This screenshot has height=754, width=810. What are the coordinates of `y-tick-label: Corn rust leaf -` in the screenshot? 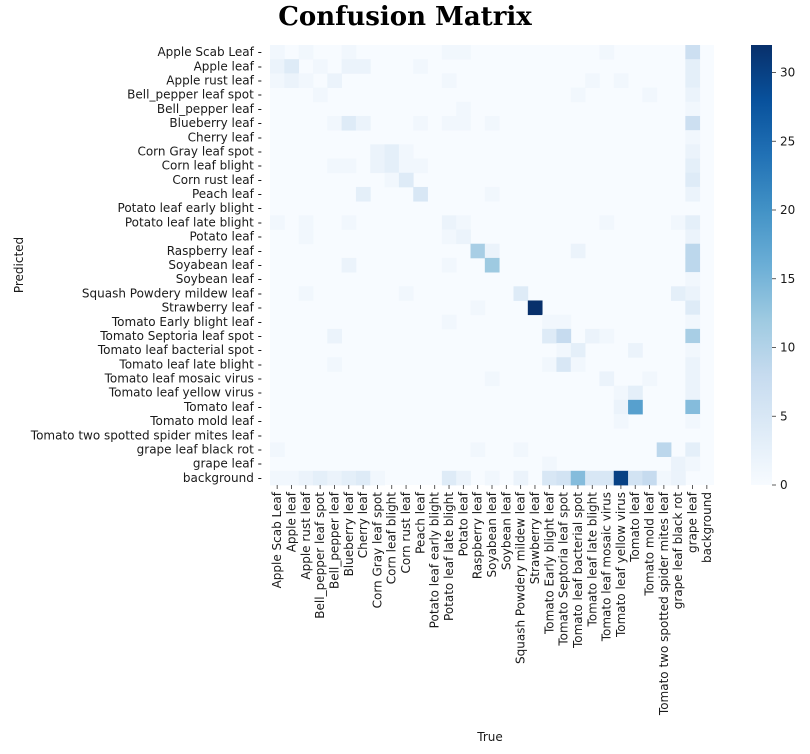 It's located at (217, 180).